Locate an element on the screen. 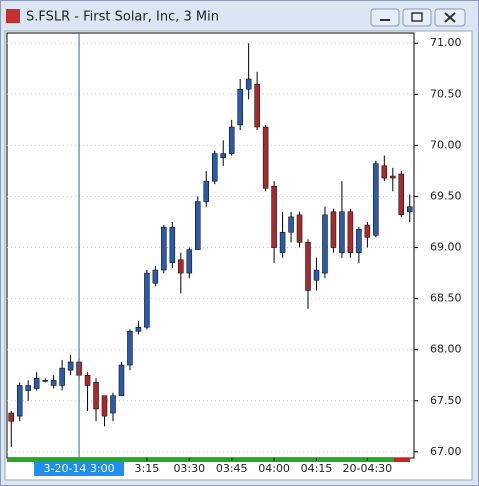 This screenshot has width=479, height=486. scroll-end is located at coordinates (402, 460).